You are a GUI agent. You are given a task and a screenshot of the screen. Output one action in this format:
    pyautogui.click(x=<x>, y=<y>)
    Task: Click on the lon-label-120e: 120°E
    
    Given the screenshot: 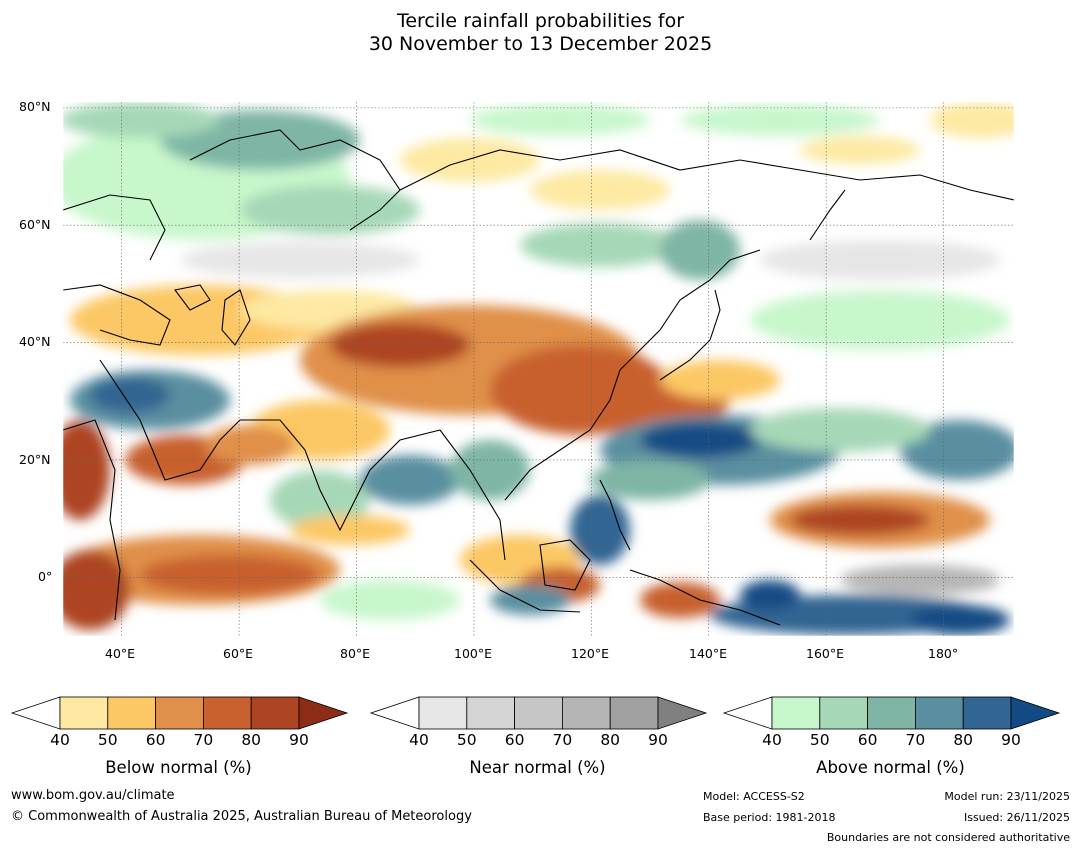 What is the action you would take?
    pyautogui.click(x=590, y=653)
    